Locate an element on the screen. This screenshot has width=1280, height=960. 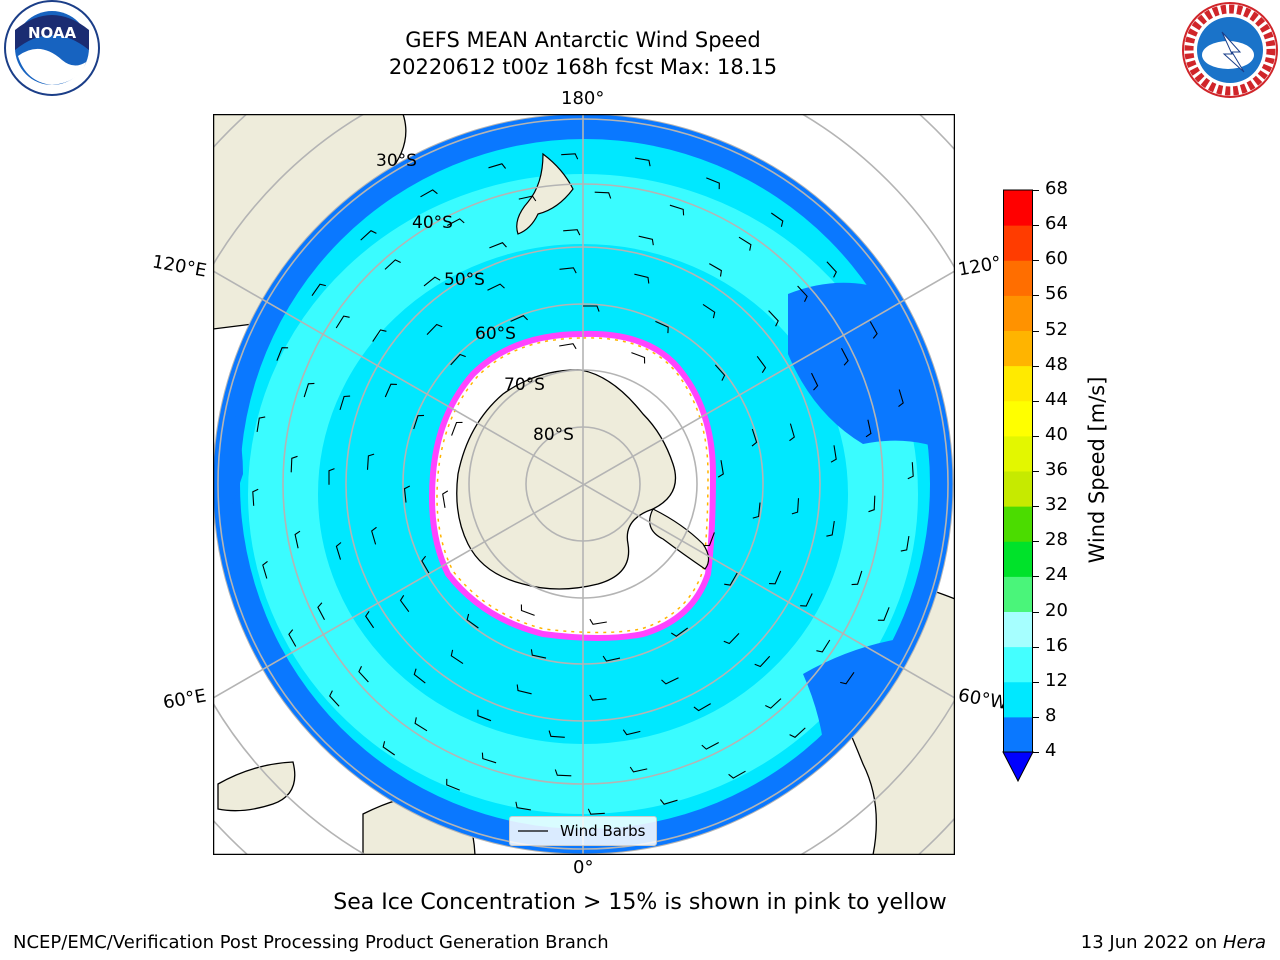
legend-label: Wind Barbs is located at coordinates (603, 831).